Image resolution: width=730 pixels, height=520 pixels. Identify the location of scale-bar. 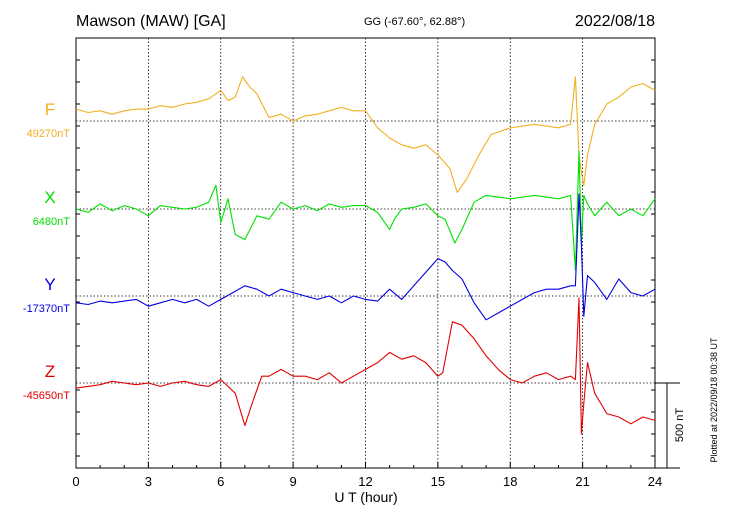
(667, 425).